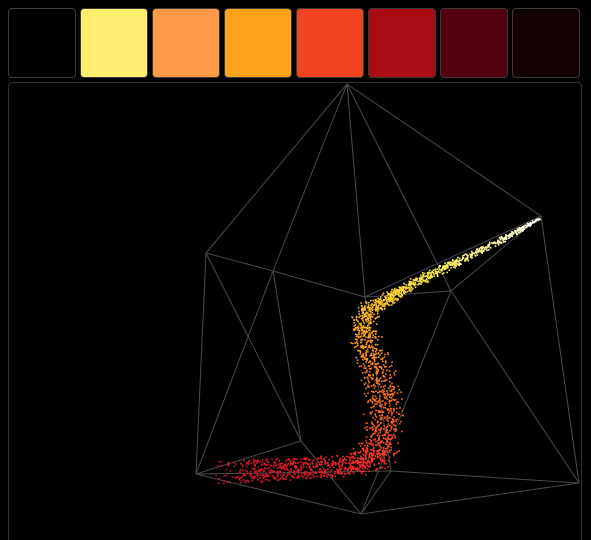 The image size is (591, 540). Describe the element at coordinates (42, 43) in the screenshot. I see `swatch-black` at that location.